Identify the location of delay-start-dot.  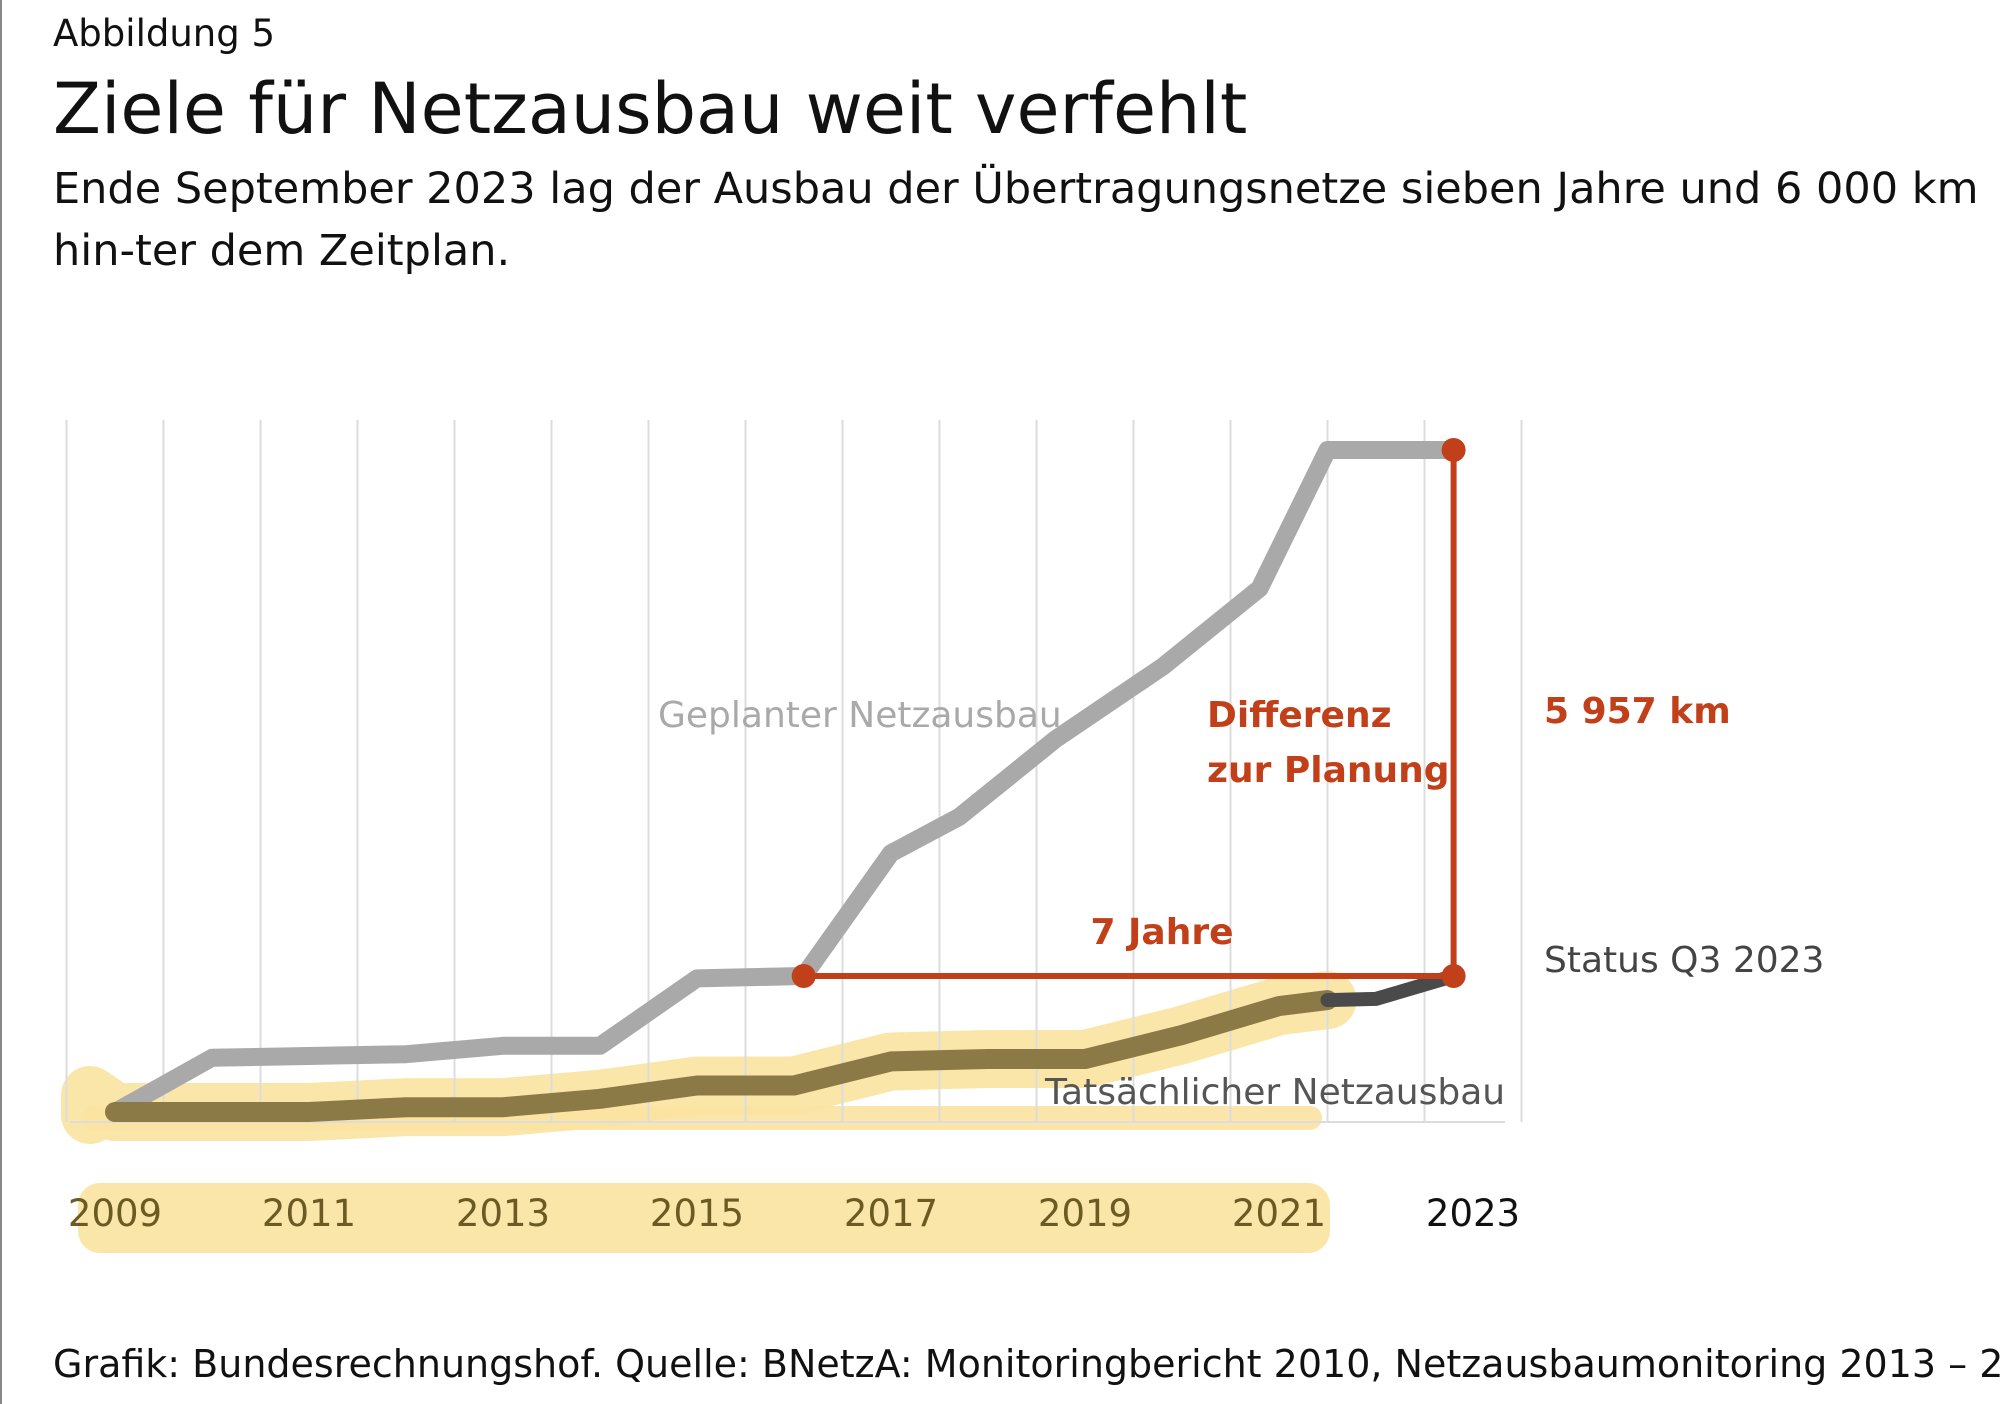
(803, 975).